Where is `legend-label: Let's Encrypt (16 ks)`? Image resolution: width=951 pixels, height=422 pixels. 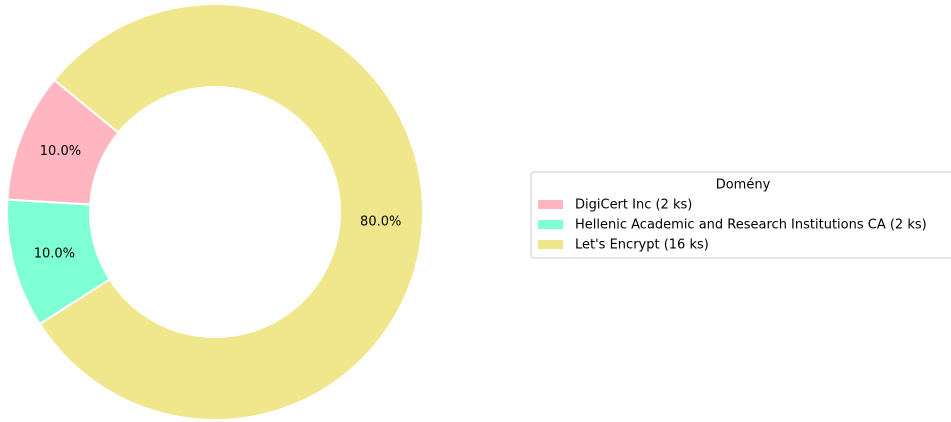
legend-label: Let's Encrypt (16 ks) is located at coordinates (642, 245).